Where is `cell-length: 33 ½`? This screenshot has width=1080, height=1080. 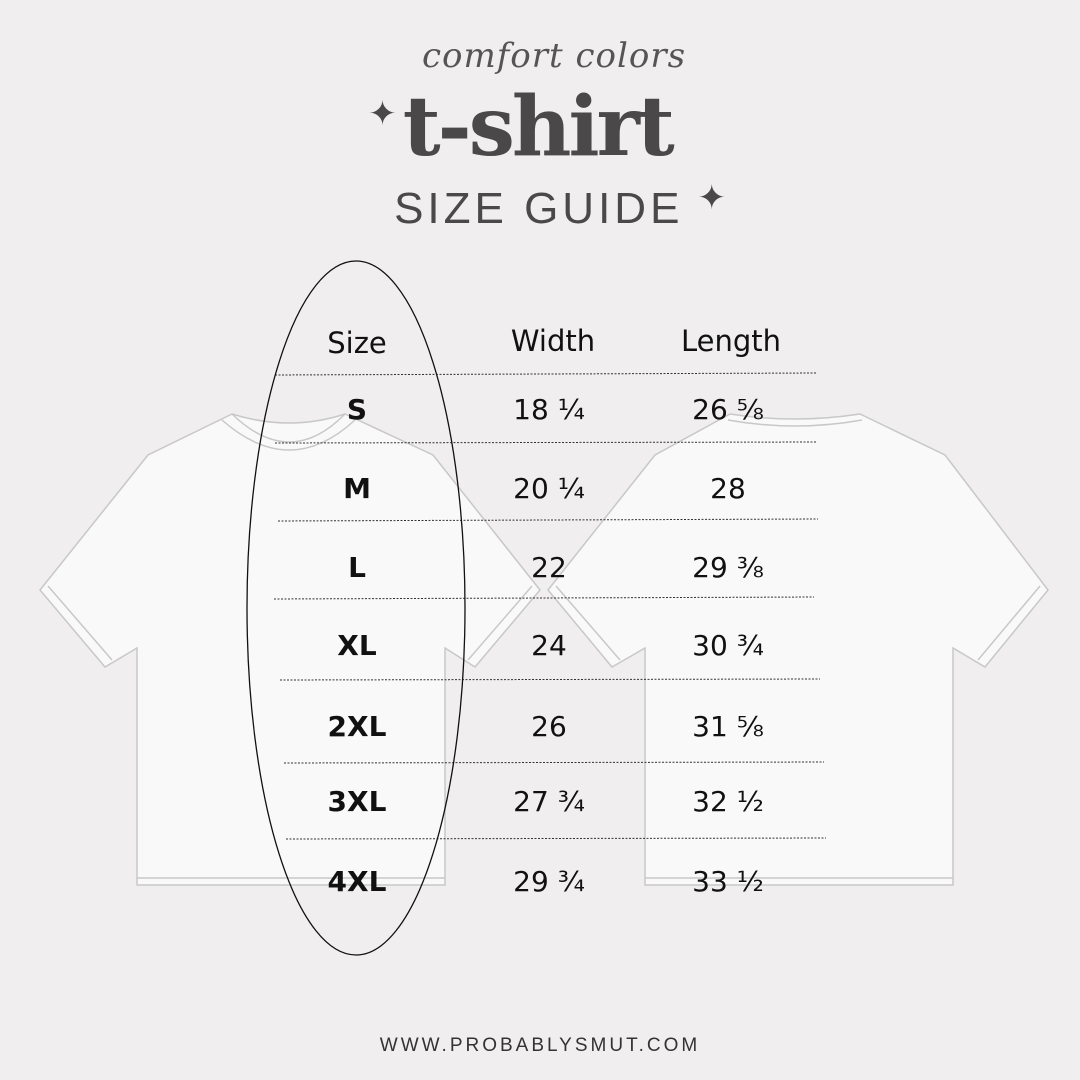
cell-length: 33 ½ is located at coordinates (728, 881).